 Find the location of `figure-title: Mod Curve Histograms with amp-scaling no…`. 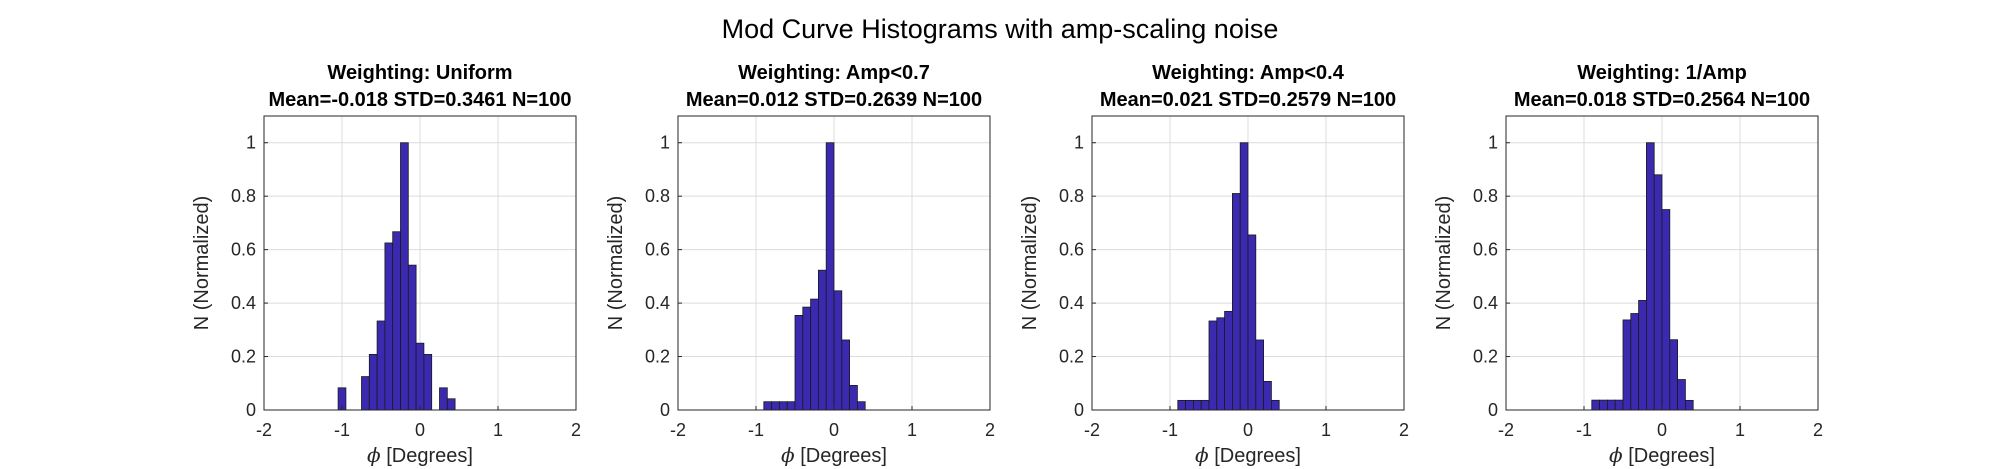

figure-title: Mod Curve Histograms with amp-scaling no… is located at coordinates (1000, 29).